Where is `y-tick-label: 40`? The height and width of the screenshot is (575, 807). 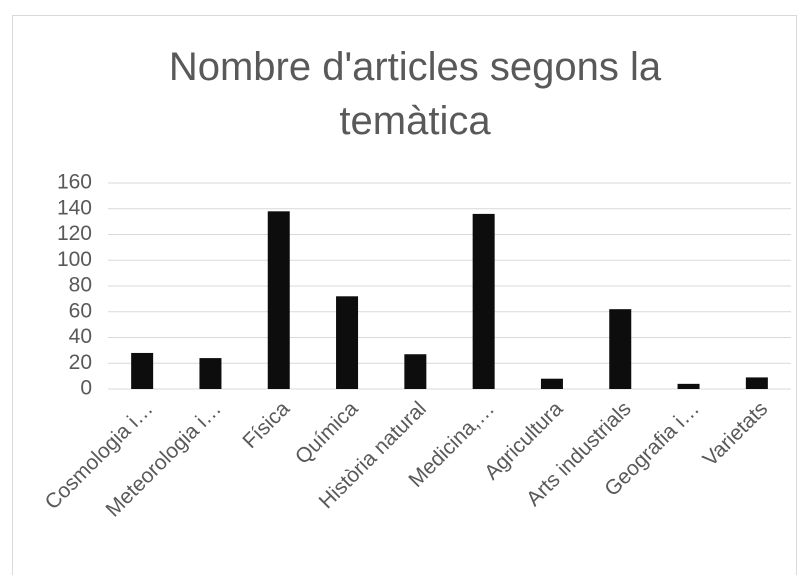
y-tick-label: 40 is located at coordinates (80, 336).